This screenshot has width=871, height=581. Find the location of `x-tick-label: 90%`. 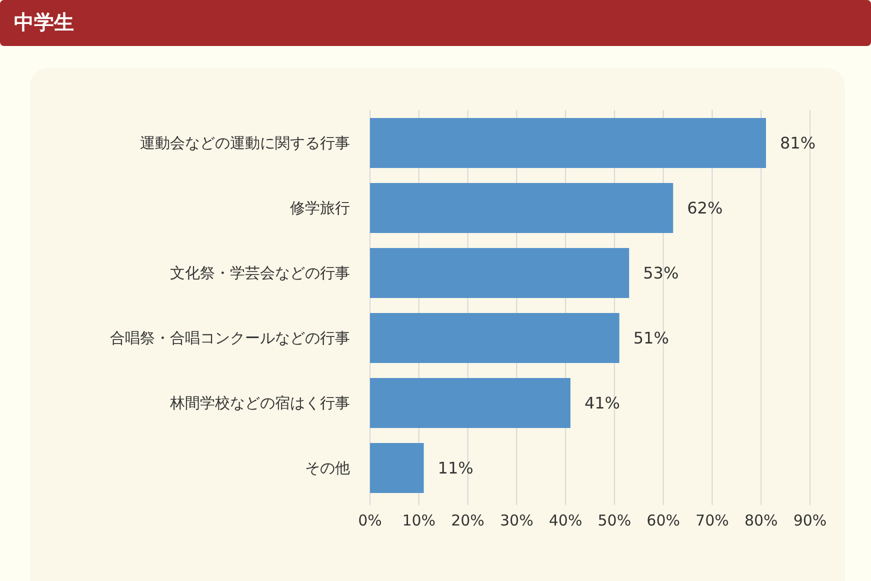

x-tick-label: 90% is located at coordinates (810, 521).